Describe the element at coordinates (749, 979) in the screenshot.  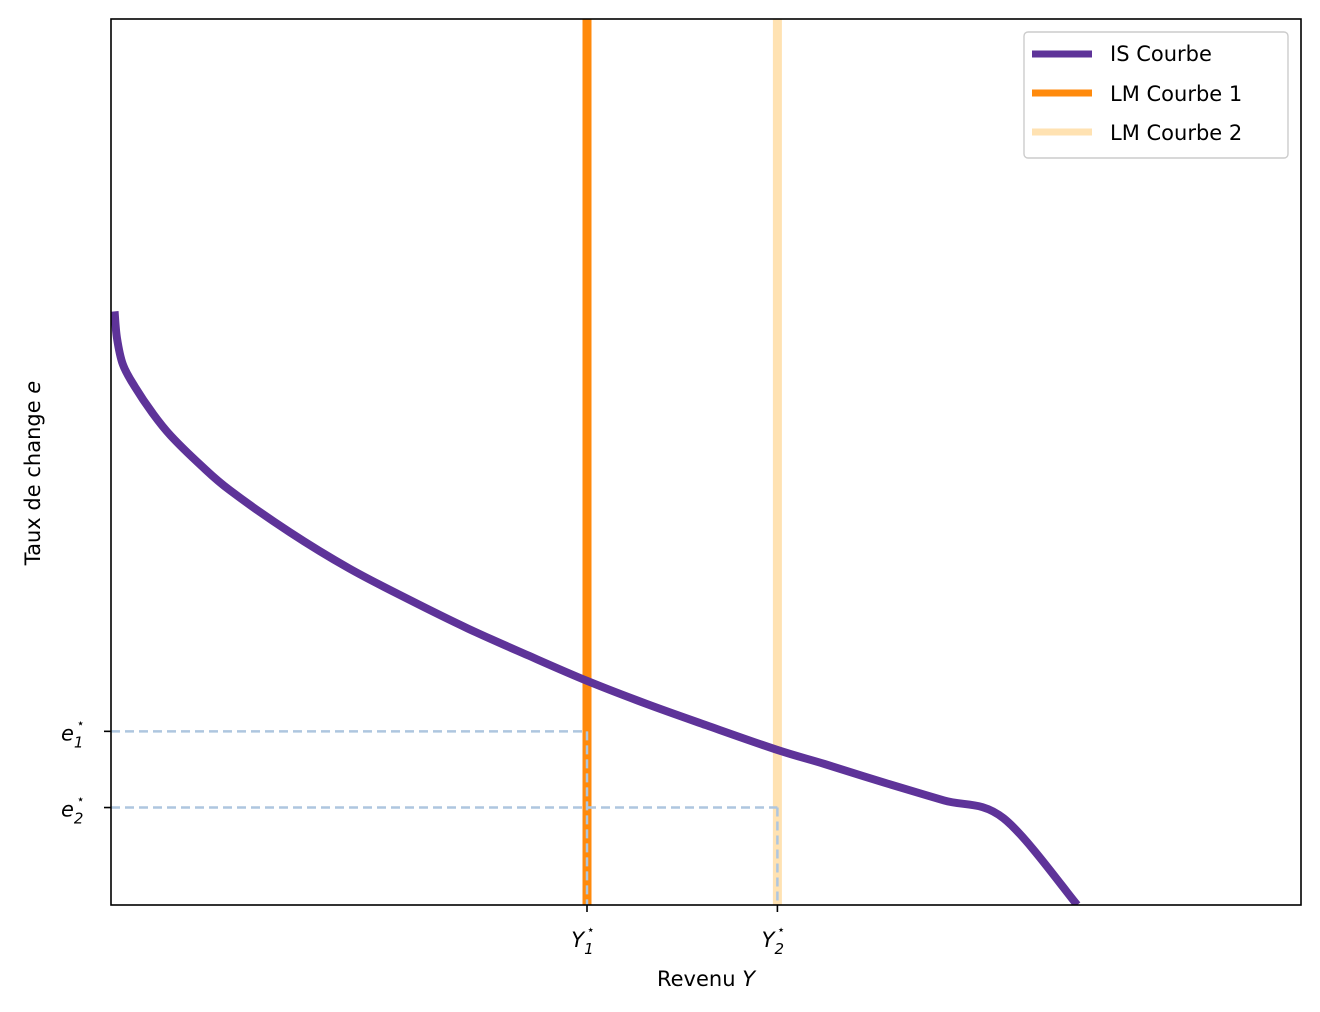
I see `x-axis-variable: Y` at that location.